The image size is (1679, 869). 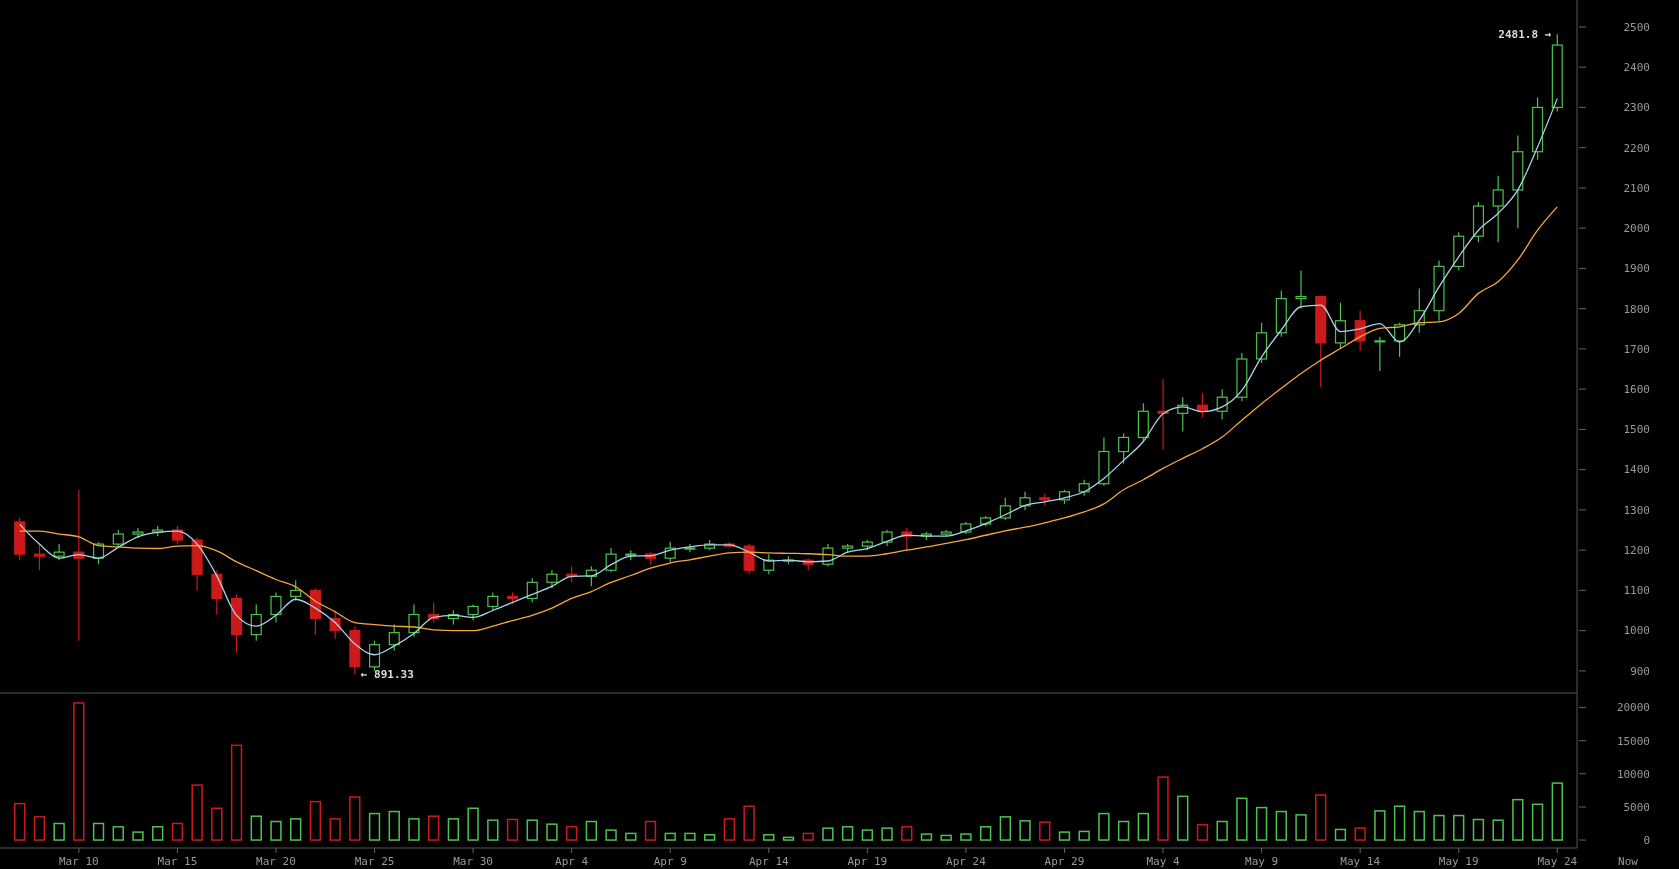 What do you see at coordinates (1636, 27) in the screenshot?
I see `y-tick-label: 2500` at bounding box center [1636, 27].